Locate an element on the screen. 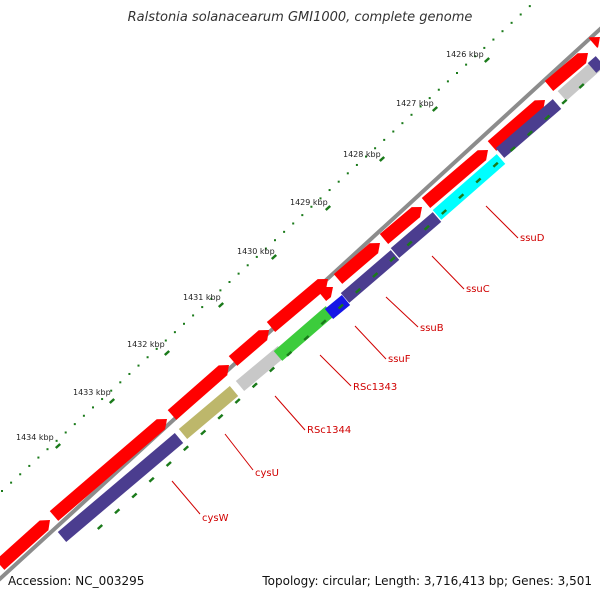 The width and height of the screenshot is (600, 600). gene-ssuD is located at coordinates (469, 187).